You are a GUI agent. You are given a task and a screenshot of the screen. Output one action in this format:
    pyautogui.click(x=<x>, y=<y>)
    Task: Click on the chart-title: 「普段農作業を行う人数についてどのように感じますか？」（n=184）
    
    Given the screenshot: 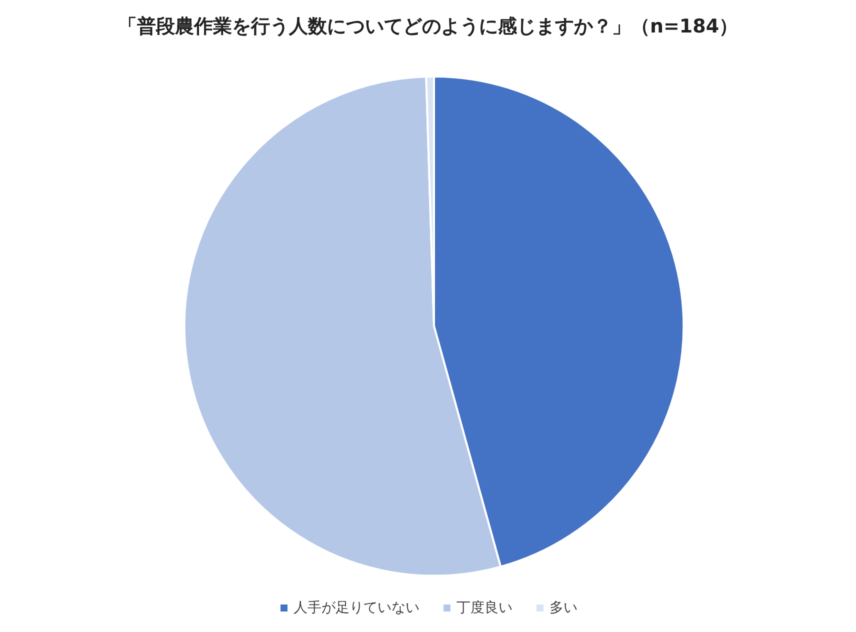 What is the action you would take?
    pyautogui.click(x=428, y=27)
    